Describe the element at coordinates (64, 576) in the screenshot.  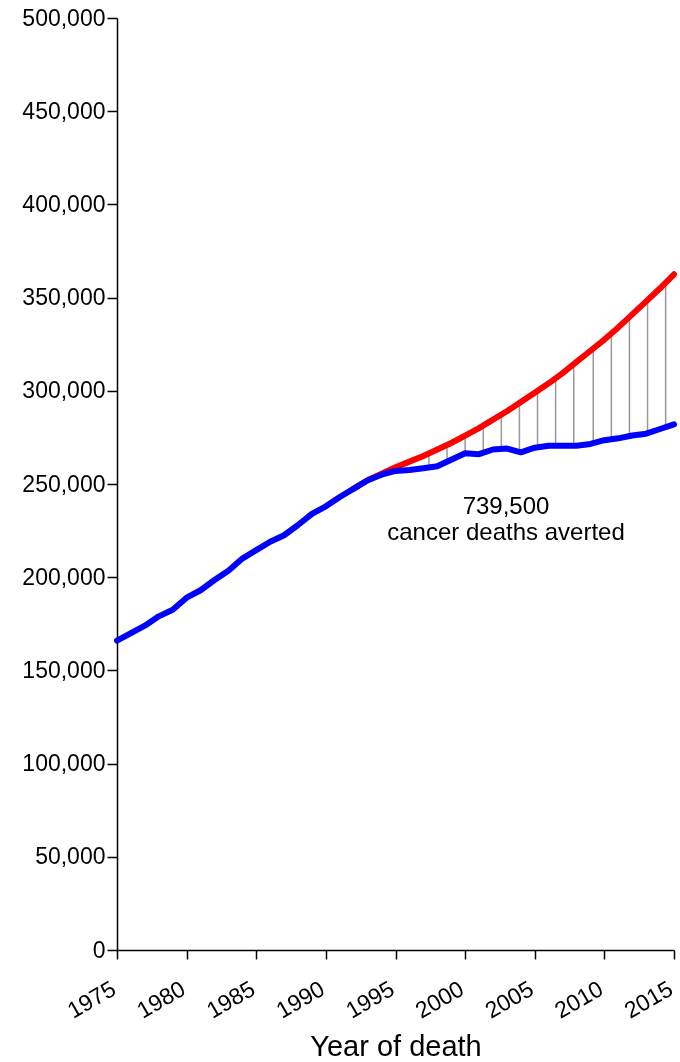
I see `y-tick-label: 200,000` at that location.